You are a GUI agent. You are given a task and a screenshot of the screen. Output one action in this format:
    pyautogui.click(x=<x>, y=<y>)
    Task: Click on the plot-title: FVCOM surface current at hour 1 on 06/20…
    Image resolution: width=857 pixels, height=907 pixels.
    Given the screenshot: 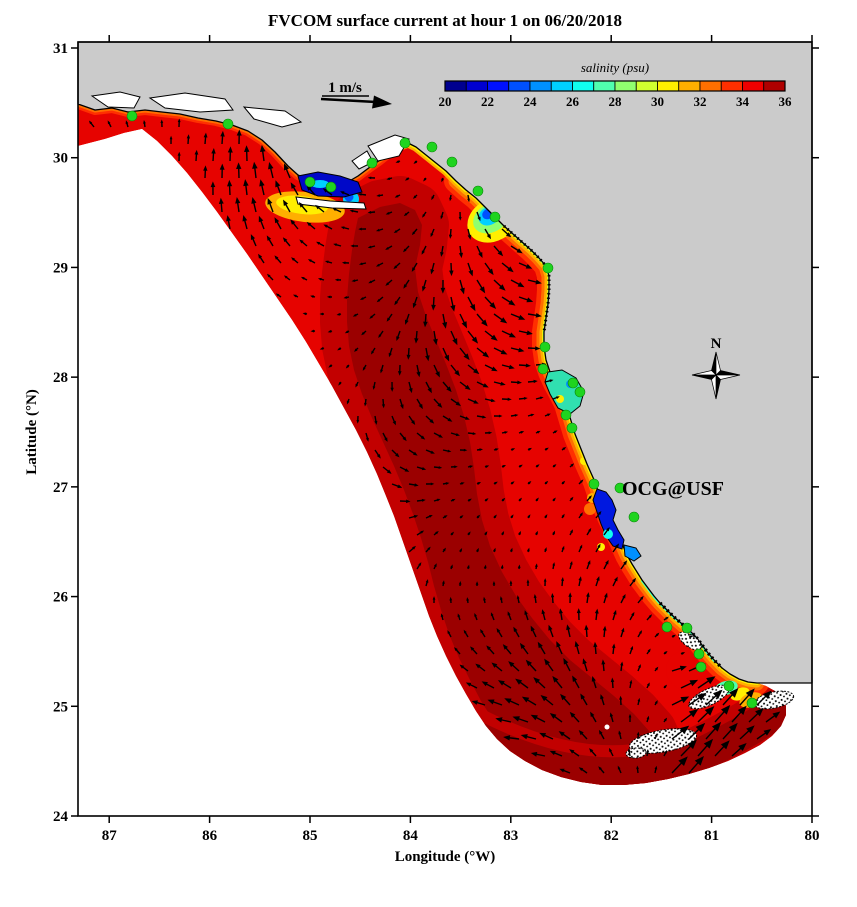 What is the action you would take?
    pyautogui.click(x=445, y=20)
    